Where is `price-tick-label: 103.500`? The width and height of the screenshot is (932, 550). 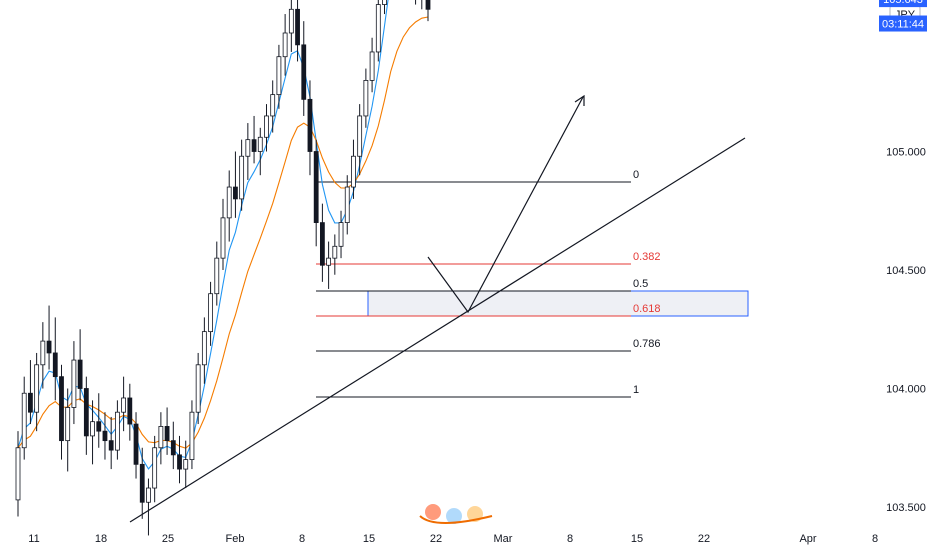 price-tick-label: 103.500 is located at coordinates (906, 508).